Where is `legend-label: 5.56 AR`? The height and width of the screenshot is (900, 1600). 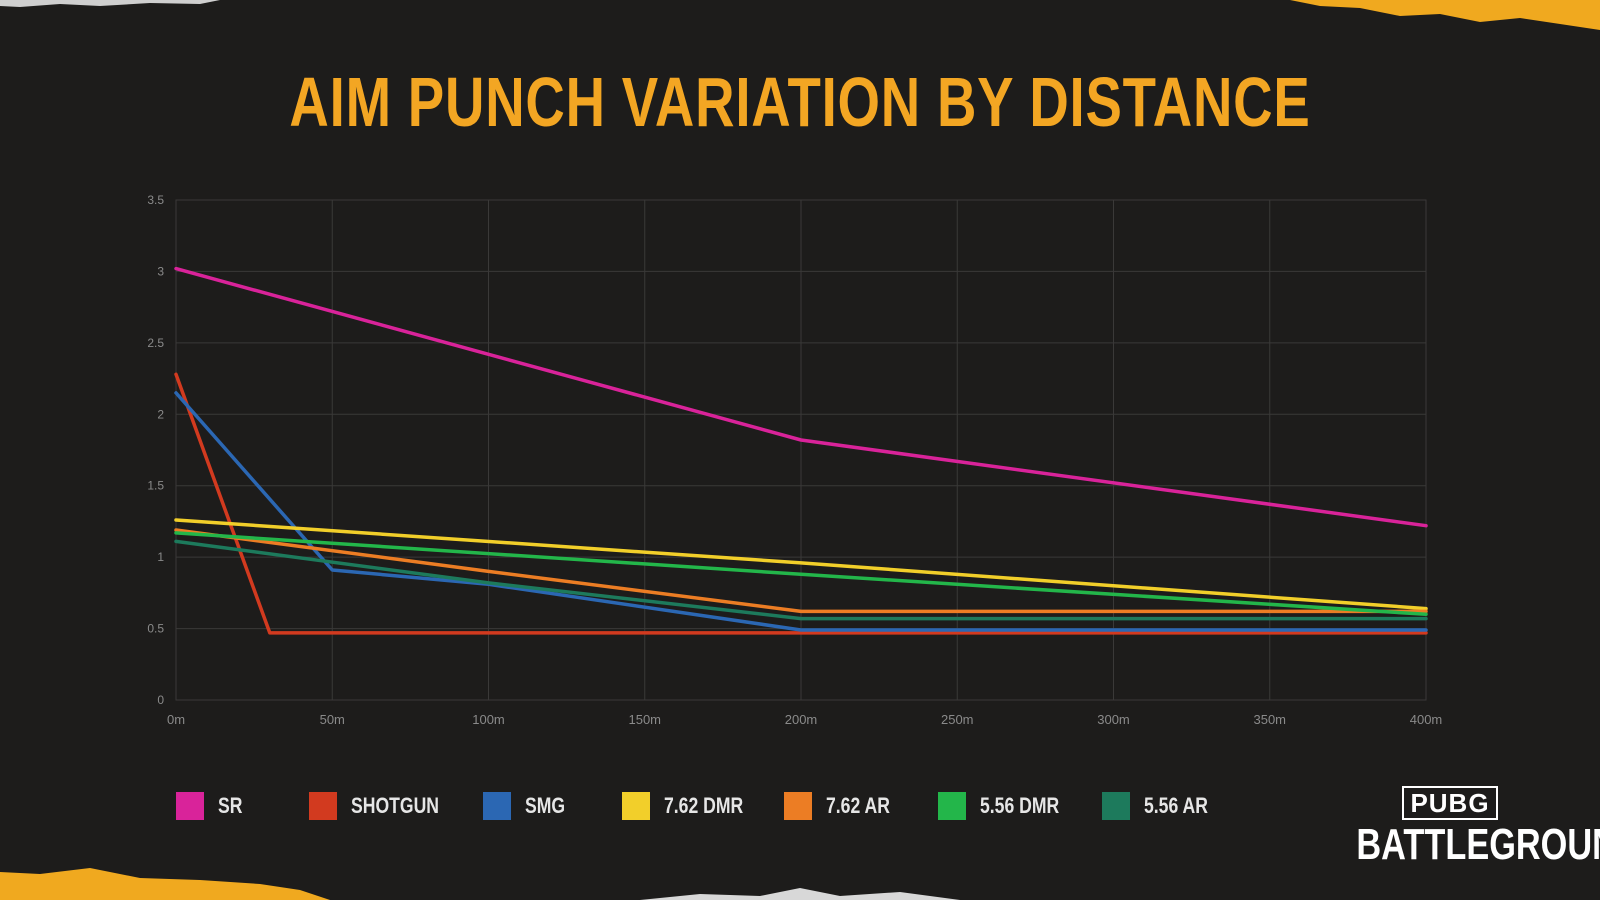 legend-label: 5.56 AR is located at coordinates (1176, 805).